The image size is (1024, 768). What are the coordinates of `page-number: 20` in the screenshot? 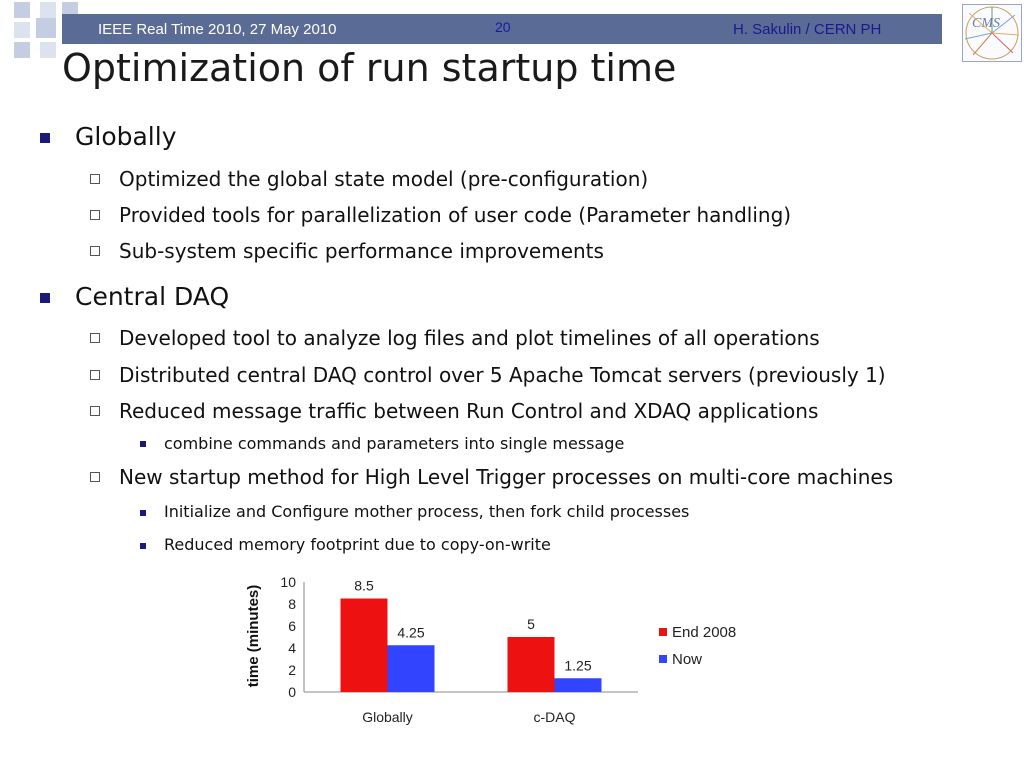 It's located at (503, 27).